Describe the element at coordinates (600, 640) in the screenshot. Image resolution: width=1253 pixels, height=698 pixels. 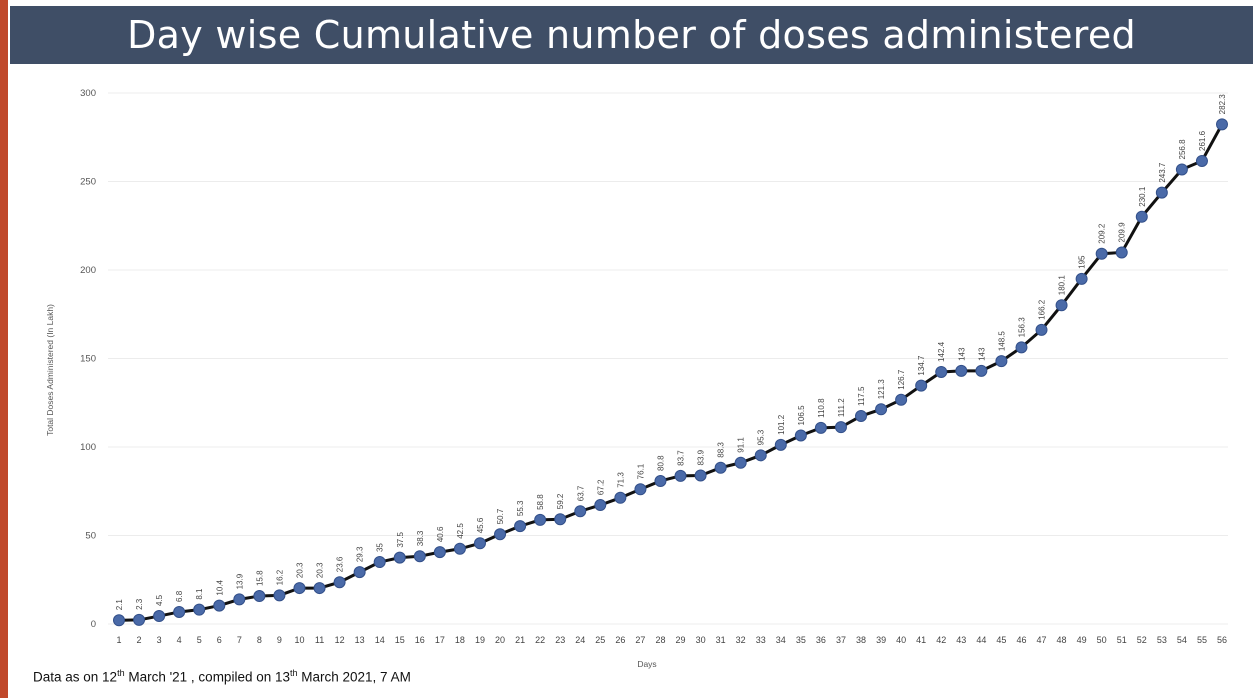
I see `x-tick-label: 25` at that location.